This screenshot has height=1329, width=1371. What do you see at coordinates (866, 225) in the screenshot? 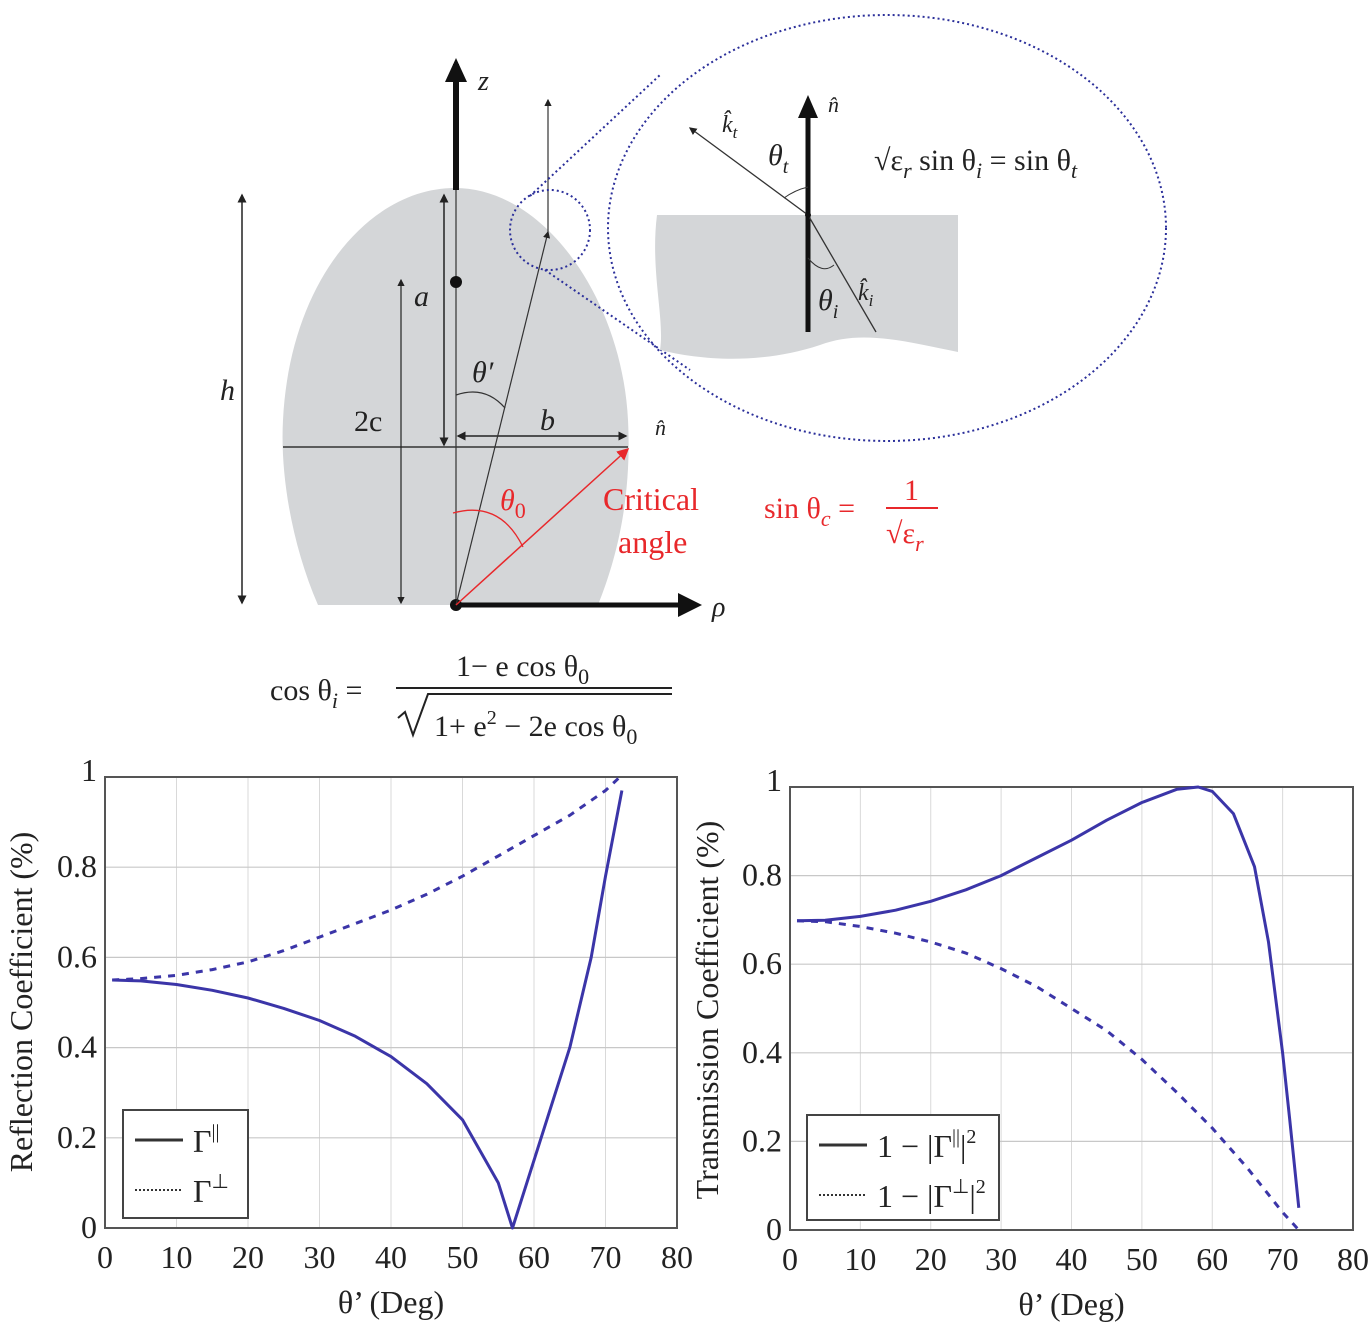
I see `inset-detail: k̂t n̂ θt θi k̂i √εr sin θi = sin θt` at bounding box center [866, 225].